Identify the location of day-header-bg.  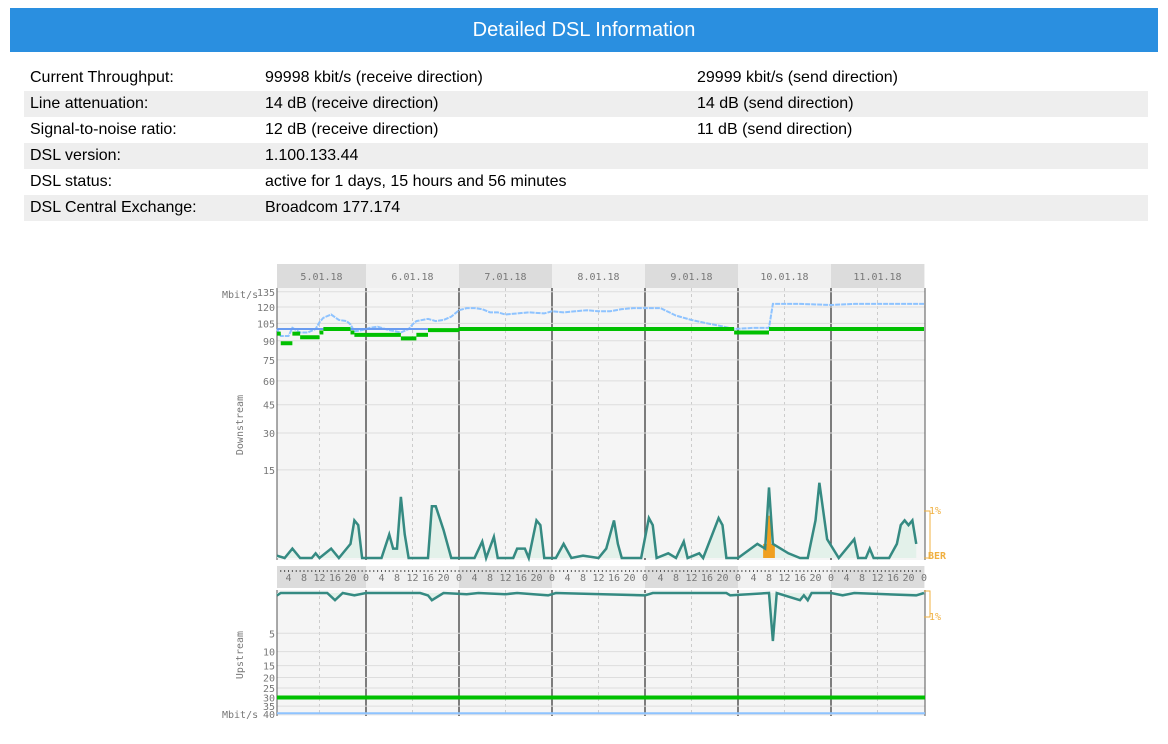
(601, 276).